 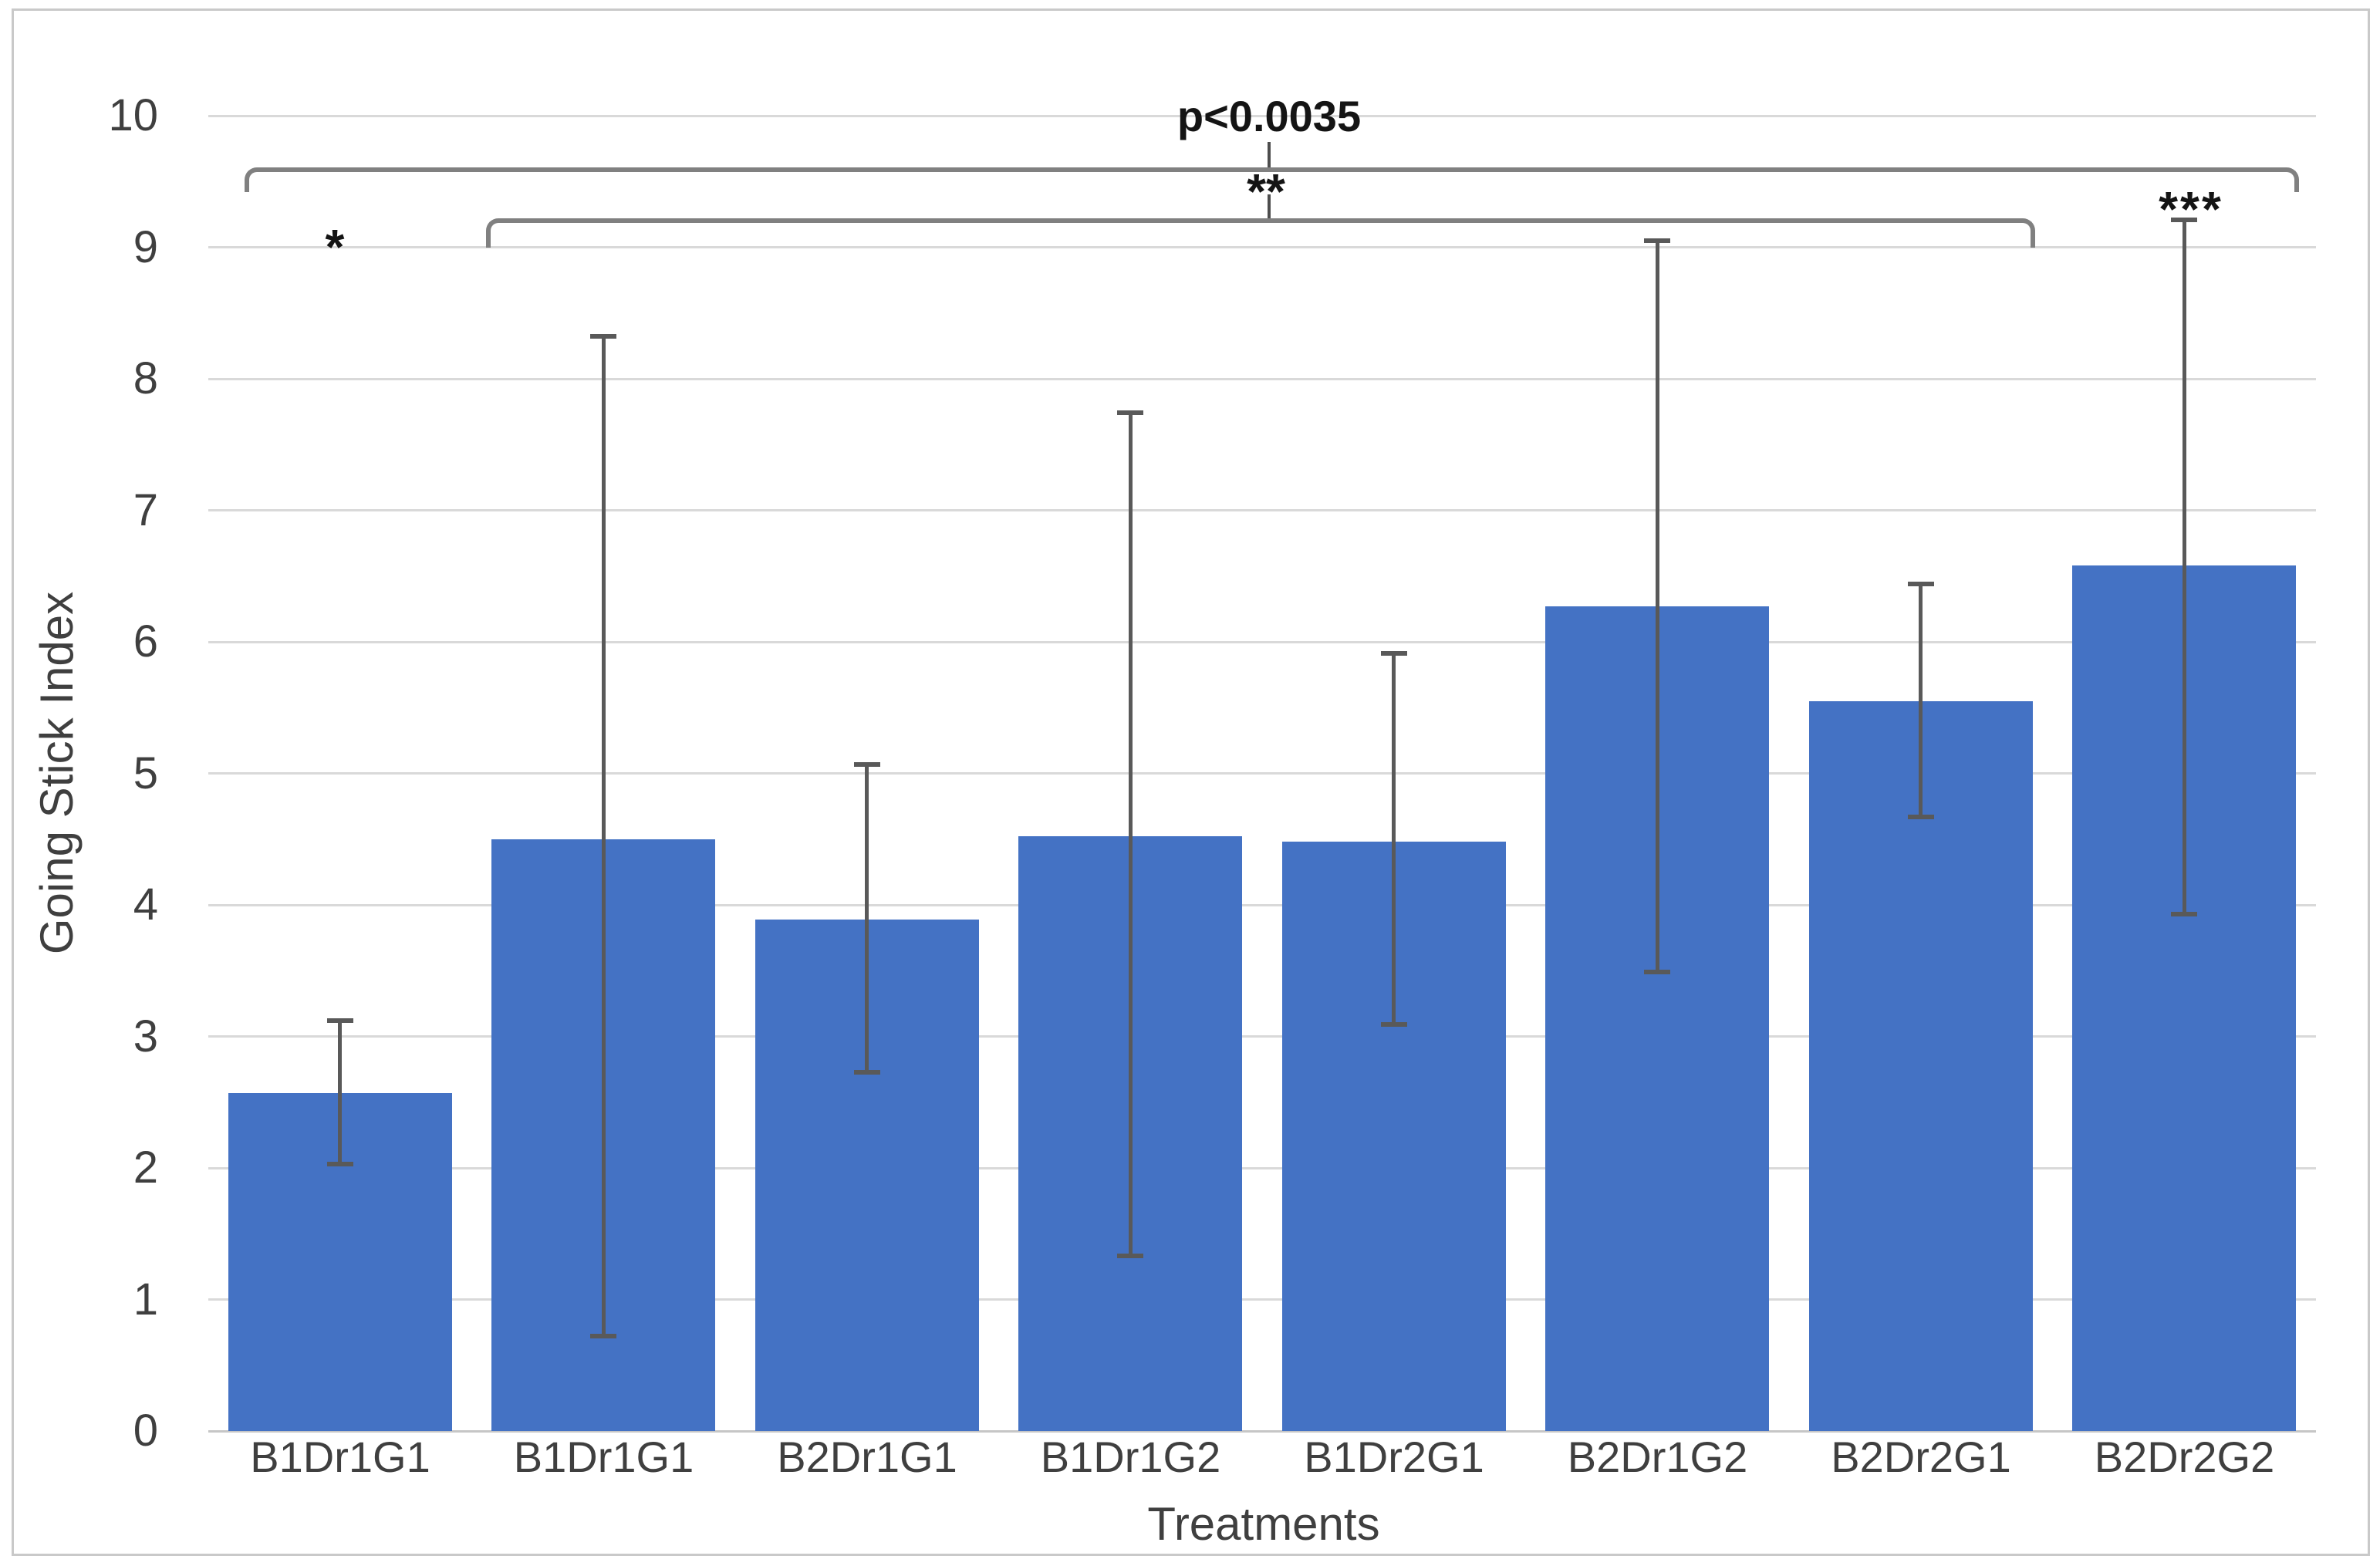 What do you see at coordinates (1260, 233) in the screenshot?
I see `significance-bracket-inner` at bounding box center [1260, 233].